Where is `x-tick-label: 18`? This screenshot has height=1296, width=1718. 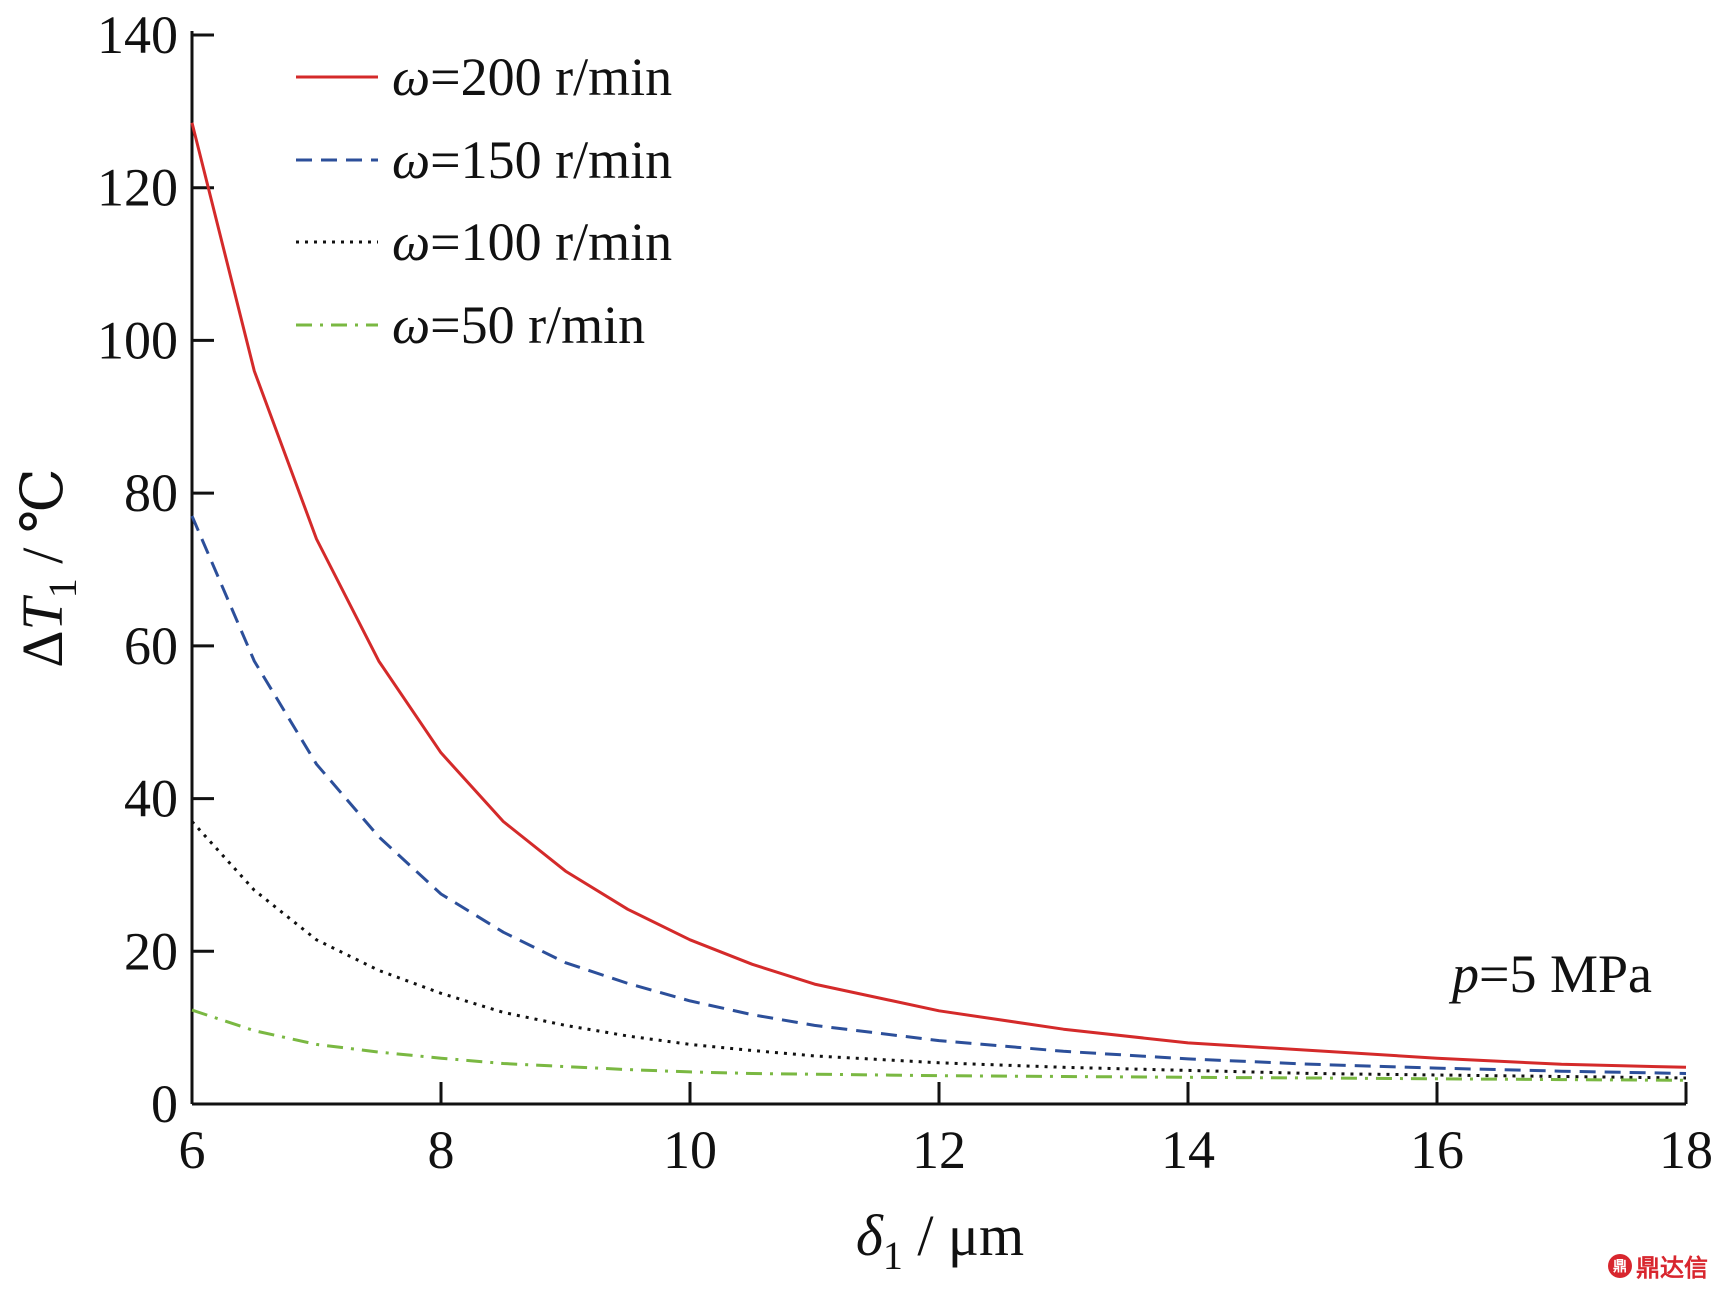
x-tick-label: 18 is located at coordinates (1686, 1150).